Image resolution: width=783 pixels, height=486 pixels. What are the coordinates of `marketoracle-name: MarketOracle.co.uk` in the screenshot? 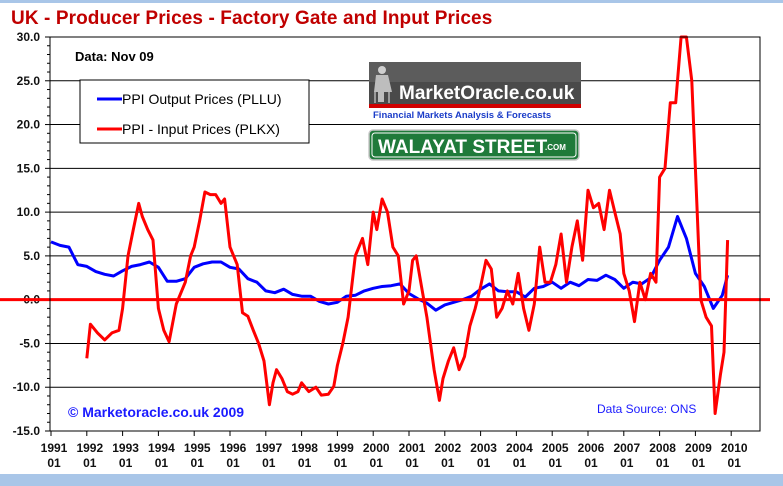 It's located at (487, 93).